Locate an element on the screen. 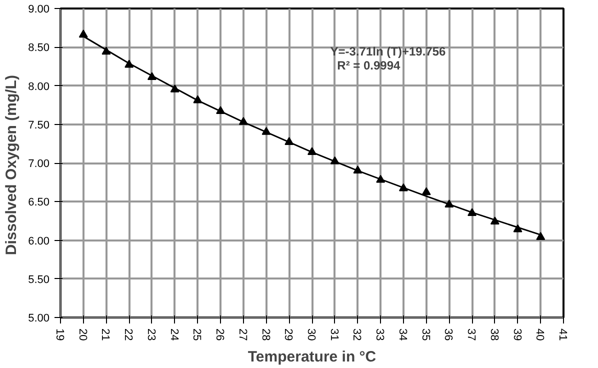  x-tick-label: 24 is located at coordinates (174, 334).